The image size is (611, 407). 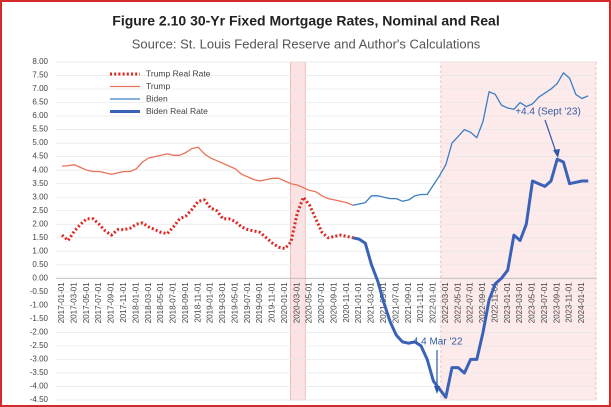 What do you see at coordinates (160, 302) in the screenshot?
I see `x-tick-label: 2018-05-01` at bounding box center [160, 302].